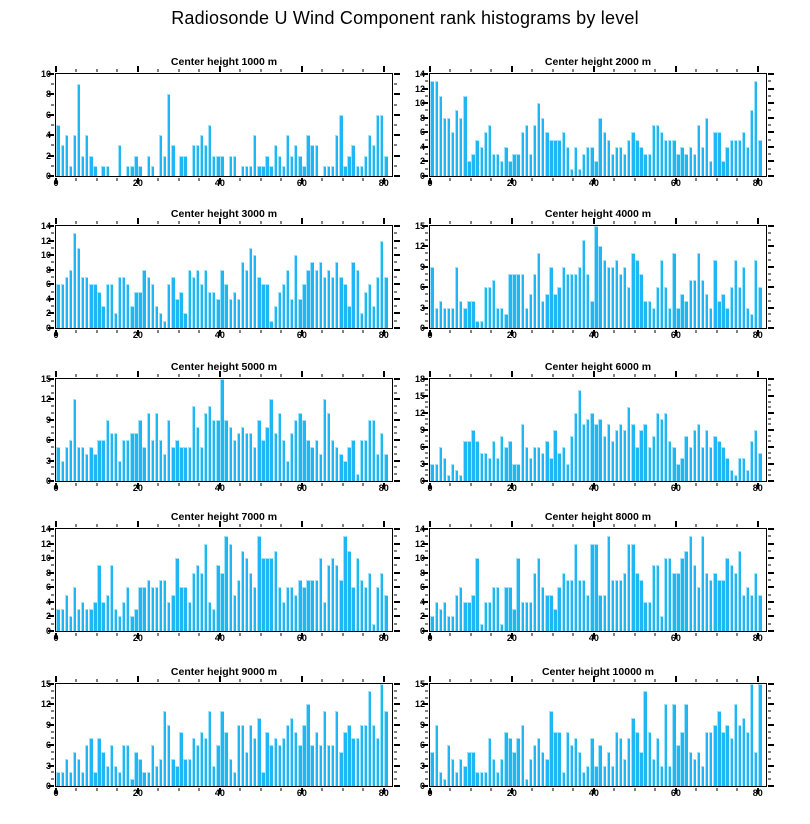 This screenshot has width=810, height=824. Describe the element at coordinates (598, 214) in the screenshot. I see `subplot-title: Center height 4000 m` at that location.